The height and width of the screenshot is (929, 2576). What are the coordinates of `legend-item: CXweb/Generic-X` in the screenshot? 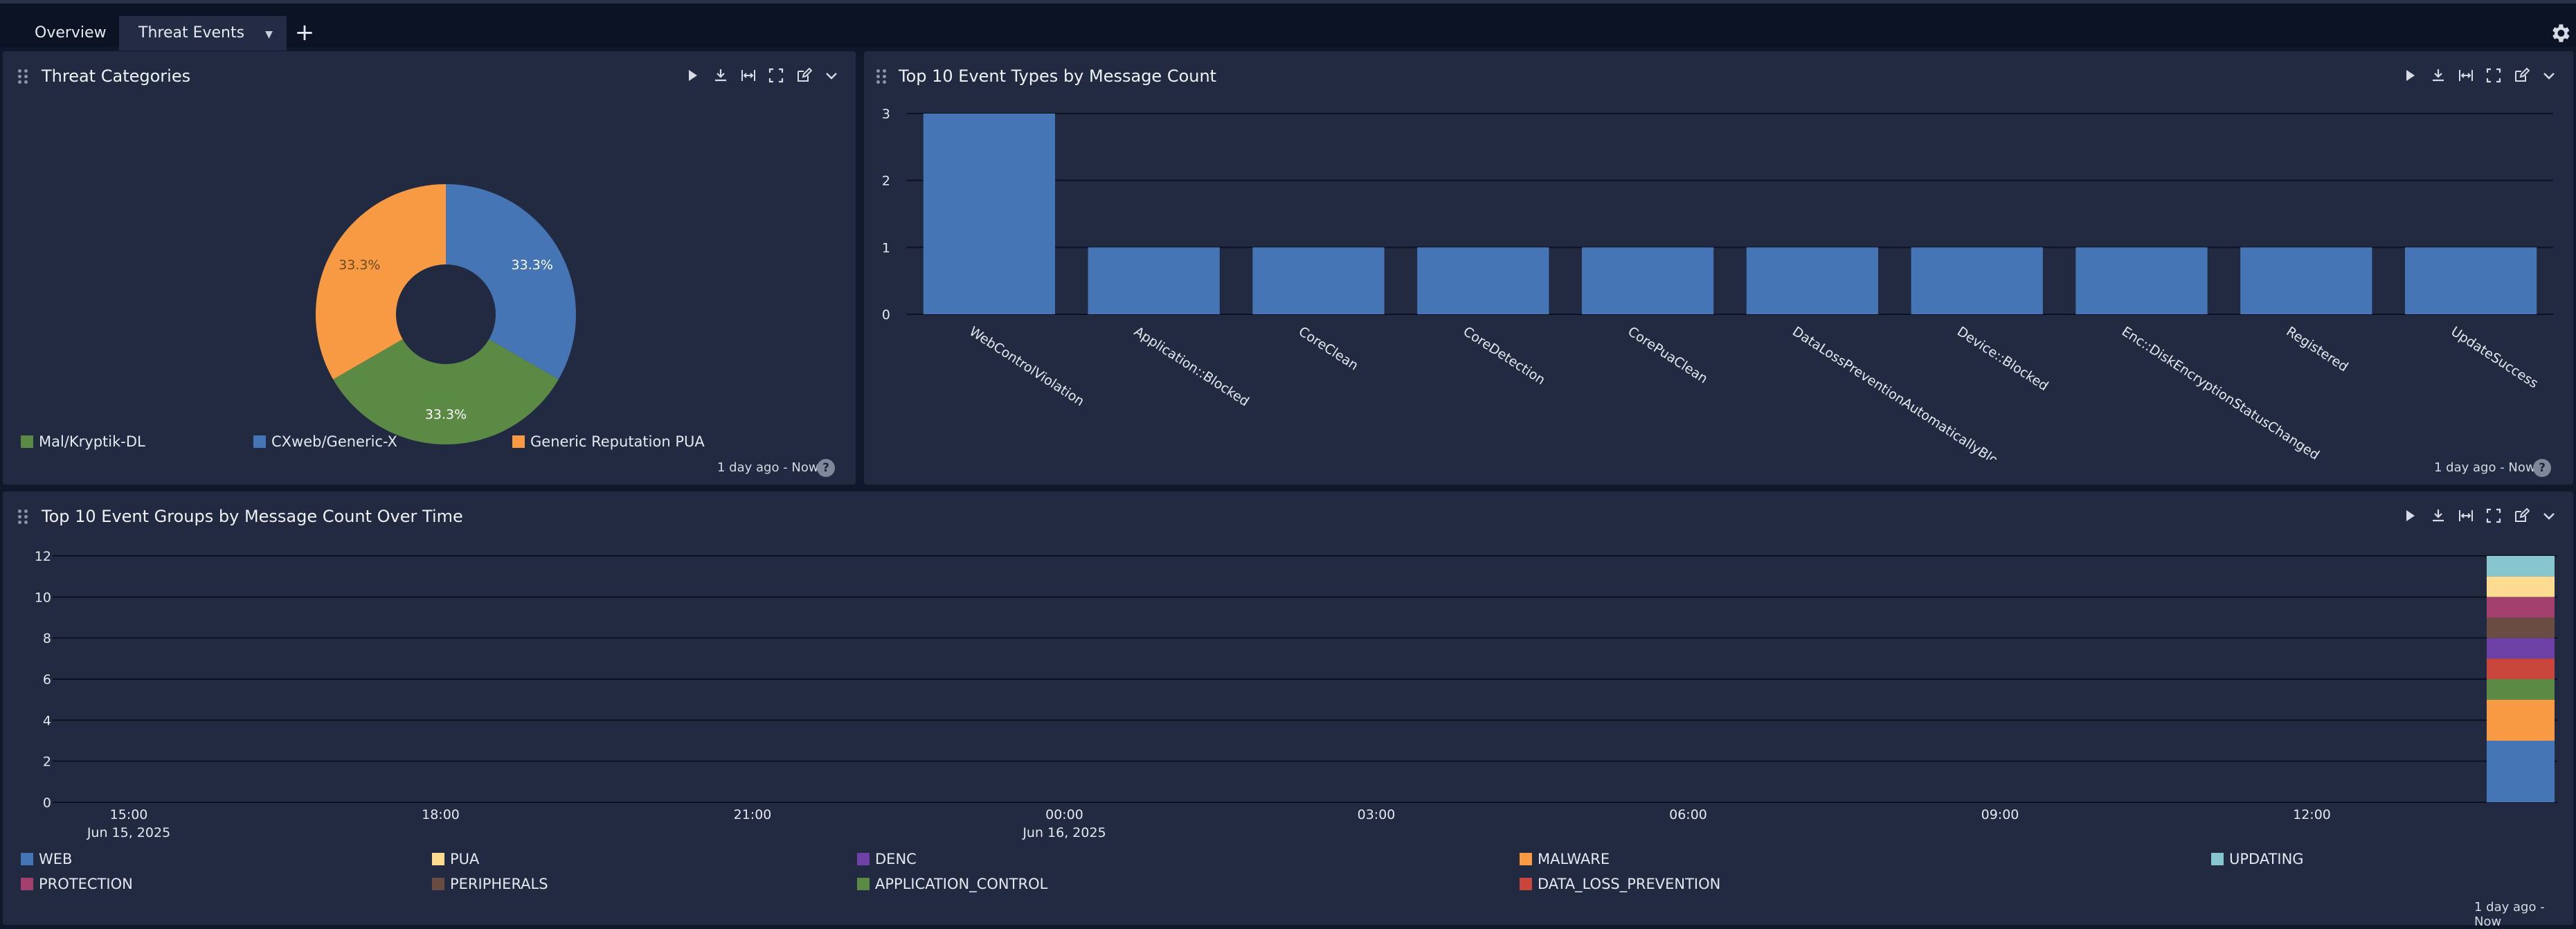 It's located at (325, 441).